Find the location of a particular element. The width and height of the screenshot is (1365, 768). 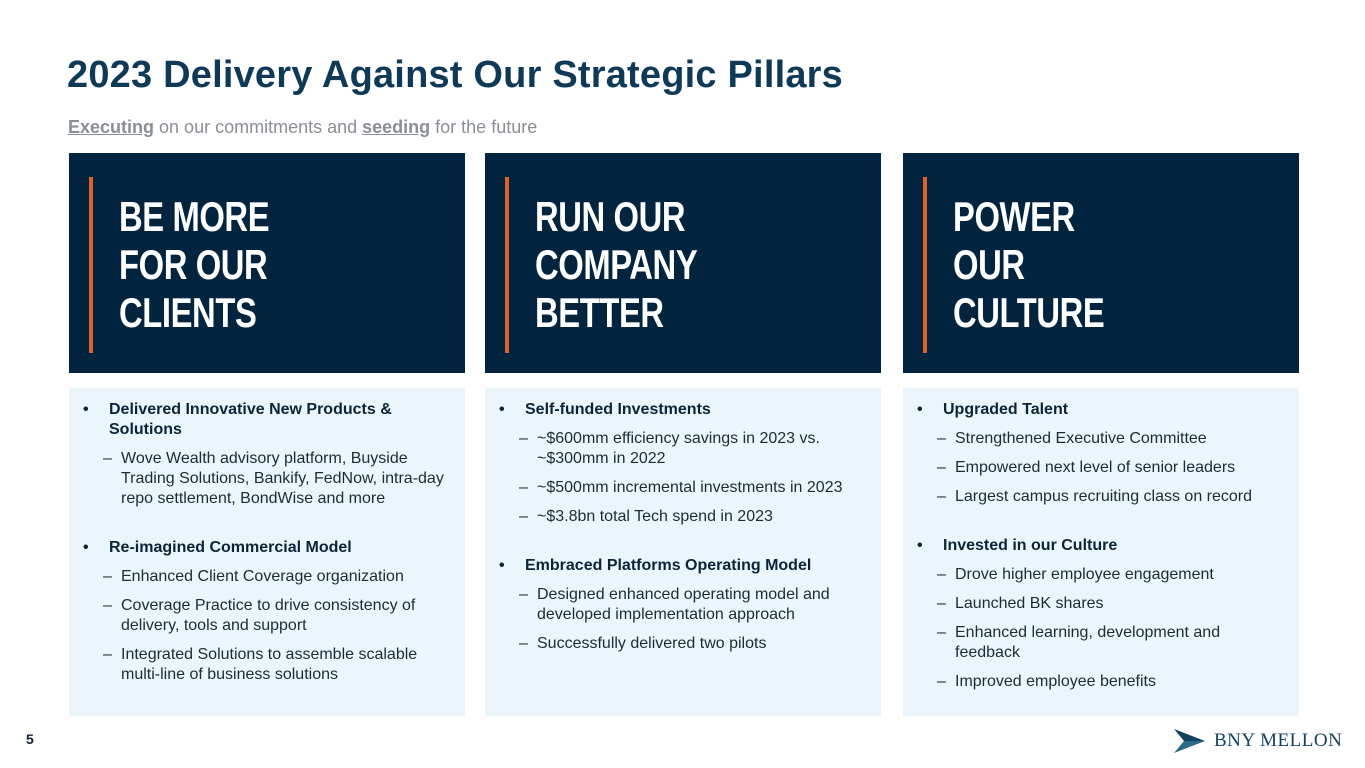

bullet-title: Self-funded Investments is located at coordinates (618, 409).